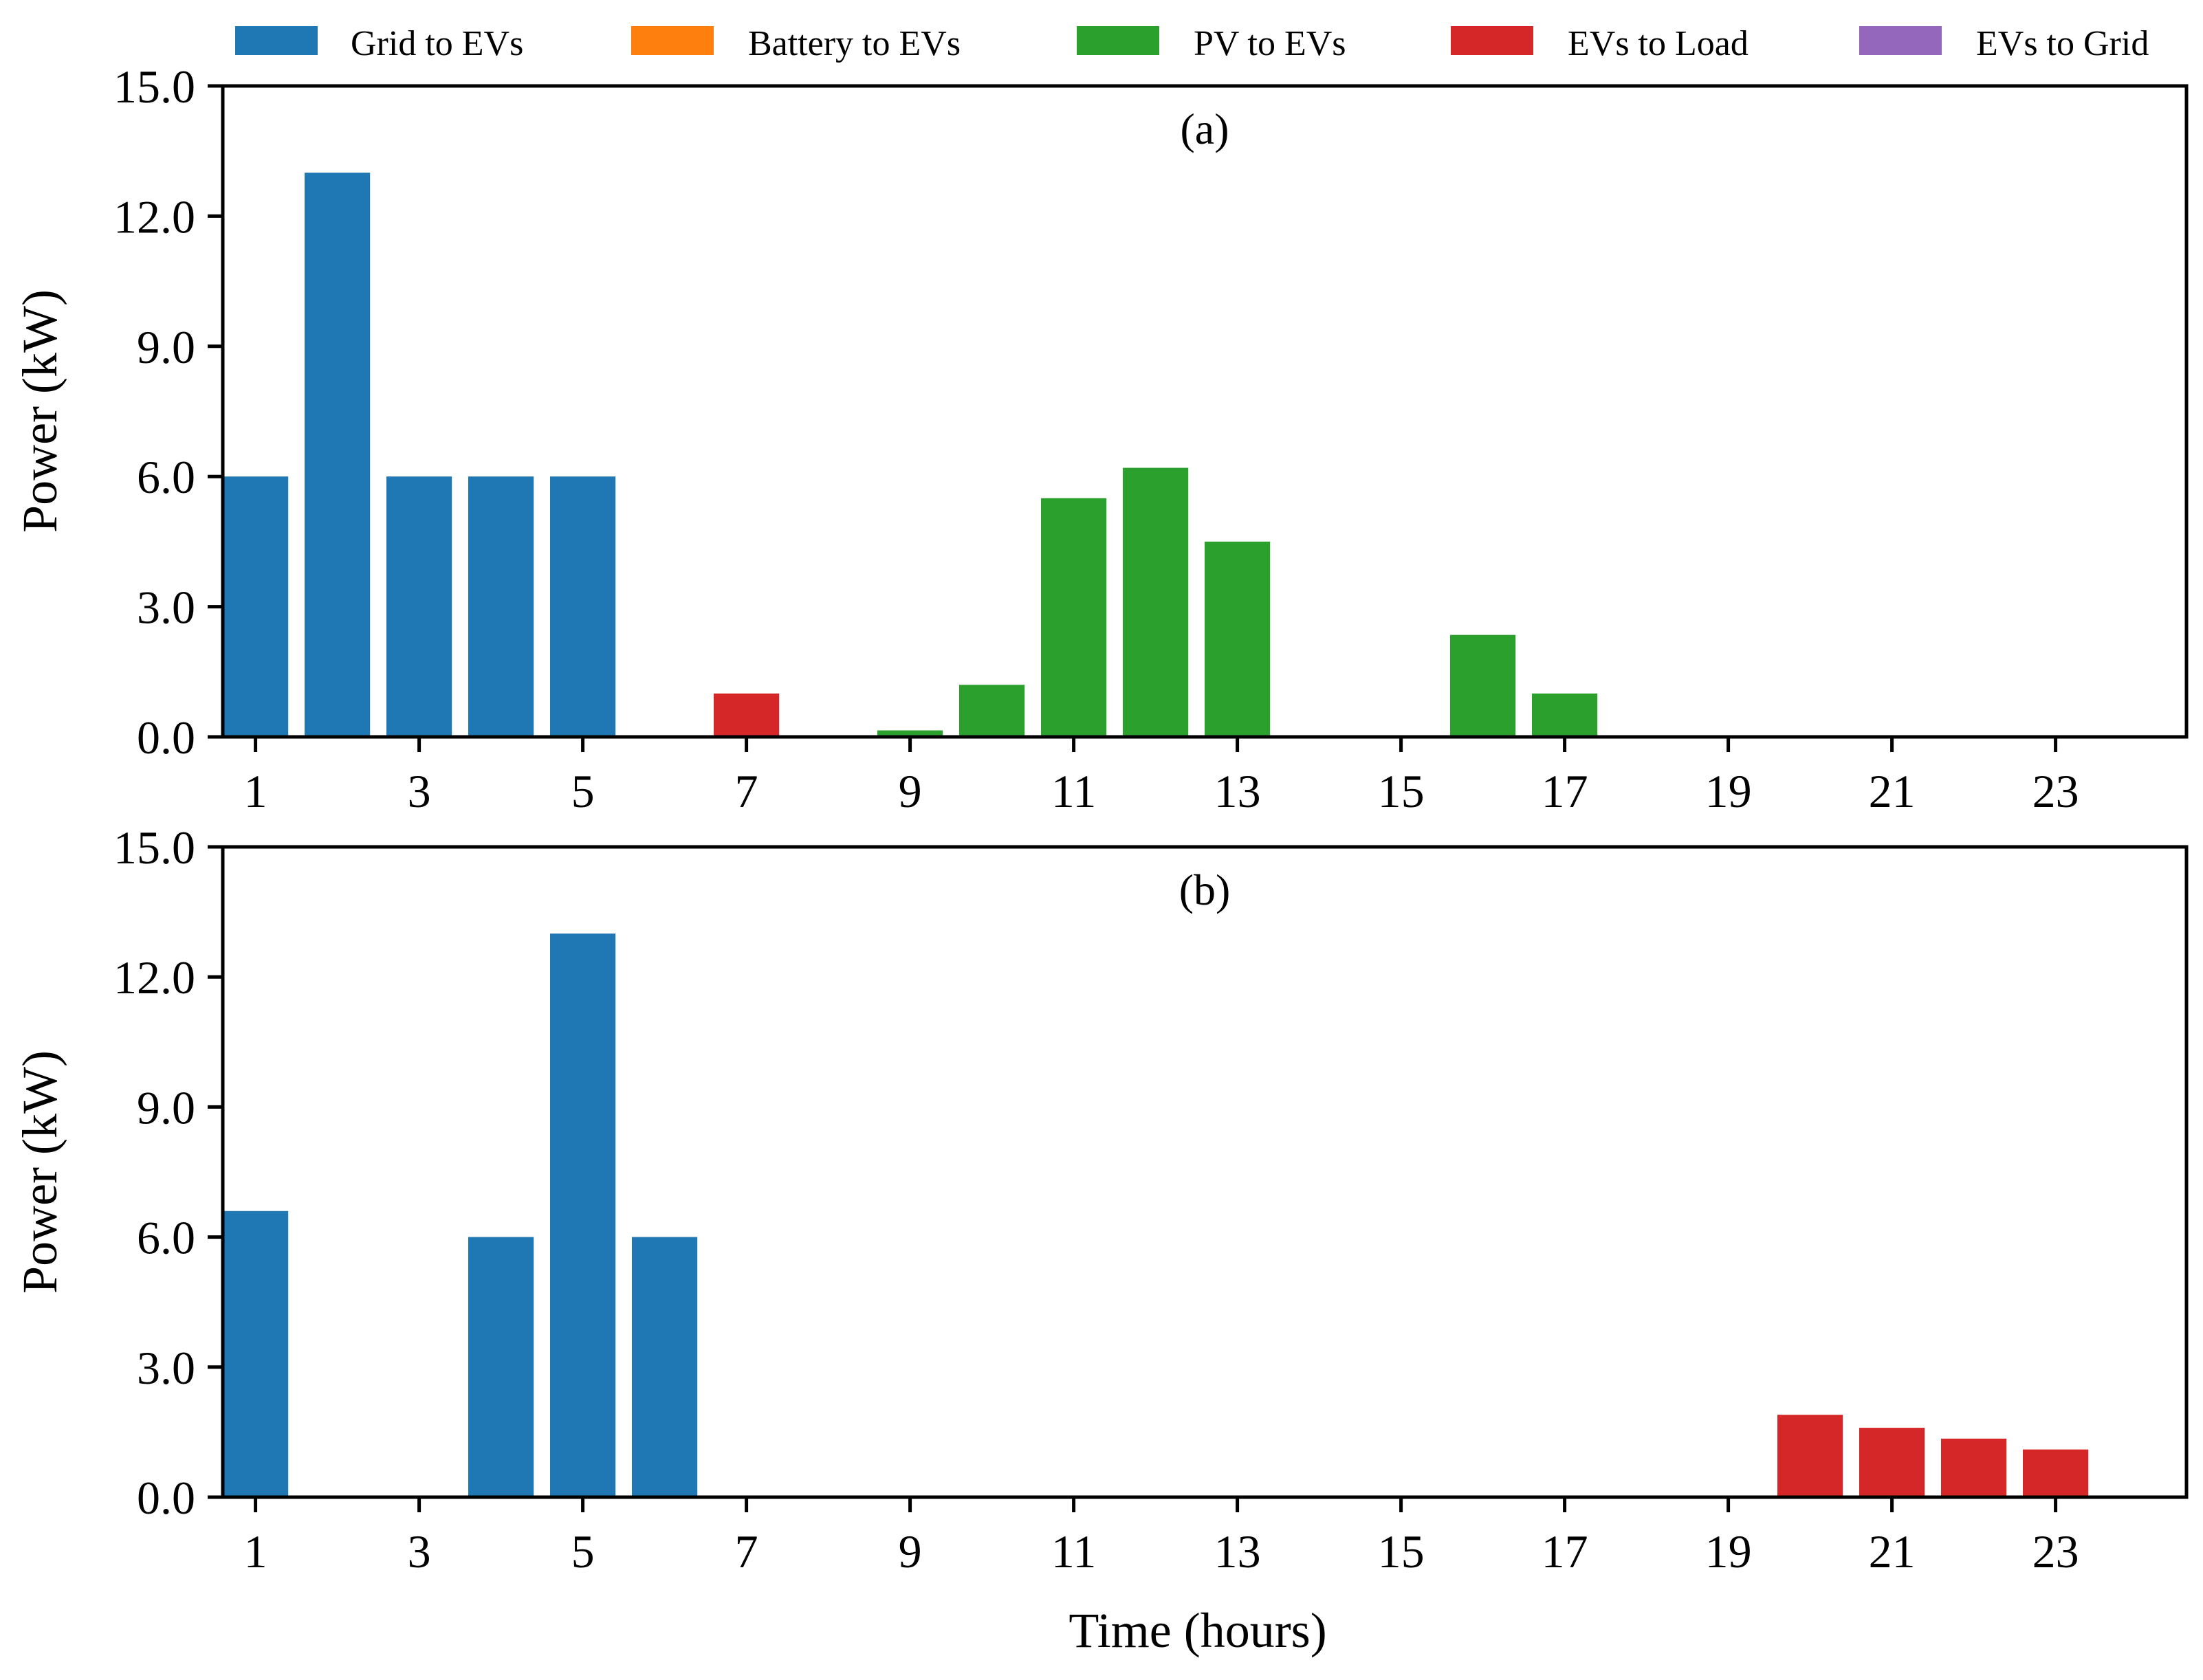 Image resolution: width=2203 pixels, height=1680 pixels. I want to click on x-tick-label-b: 5, so click(583, 1551).